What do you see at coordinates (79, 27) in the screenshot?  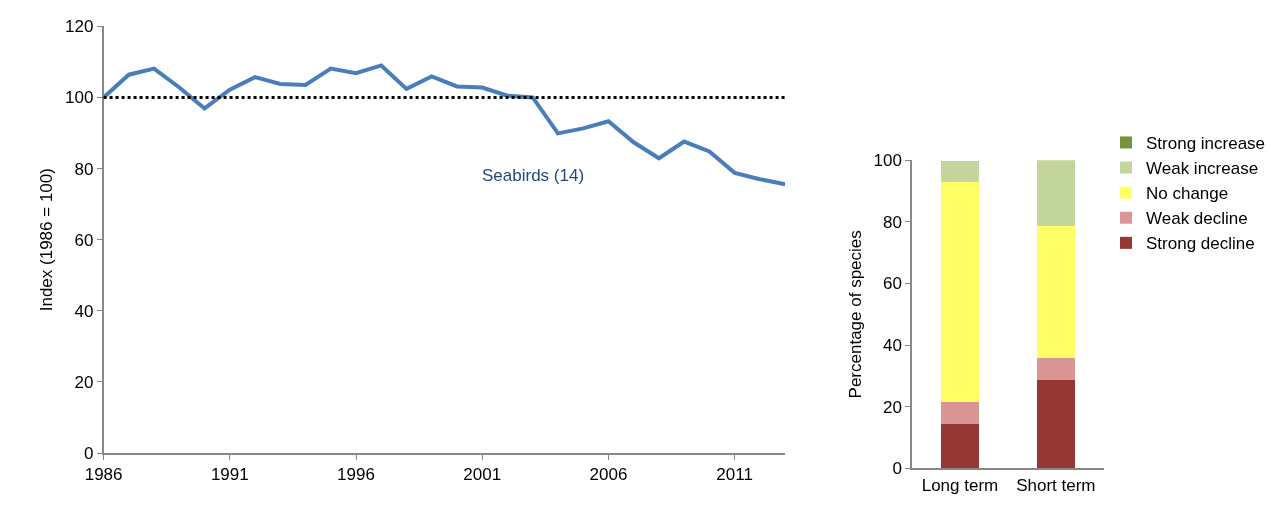 I see `y-tick-label: 120` at bounding box center [79, 27].